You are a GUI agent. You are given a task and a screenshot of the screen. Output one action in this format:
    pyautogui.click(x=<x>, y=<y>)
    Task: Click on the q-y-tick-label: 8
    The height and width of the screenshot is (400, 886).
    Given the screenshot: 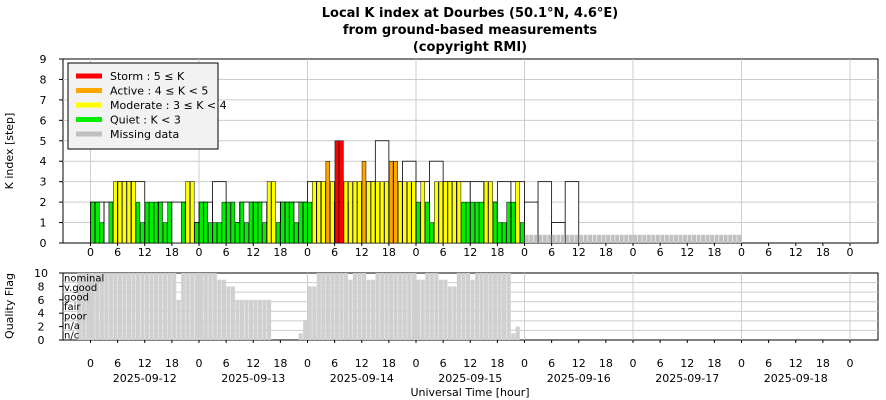 What is the action you would take?
    pyautogui.click(x=41, y=286)
    